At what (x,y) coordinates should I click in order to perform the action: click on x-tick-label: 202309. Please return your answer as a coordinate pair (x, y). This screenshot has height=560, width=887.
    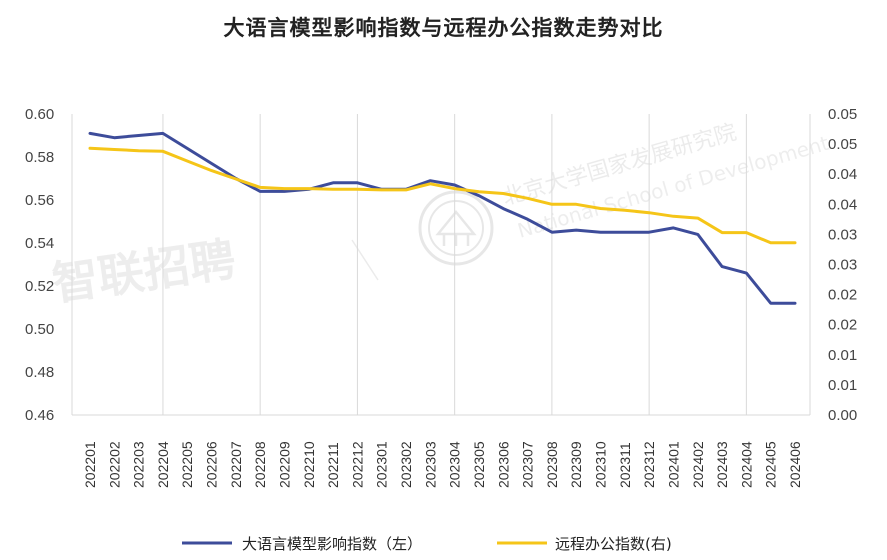
    Looking at the image, I should click on (576, 464).